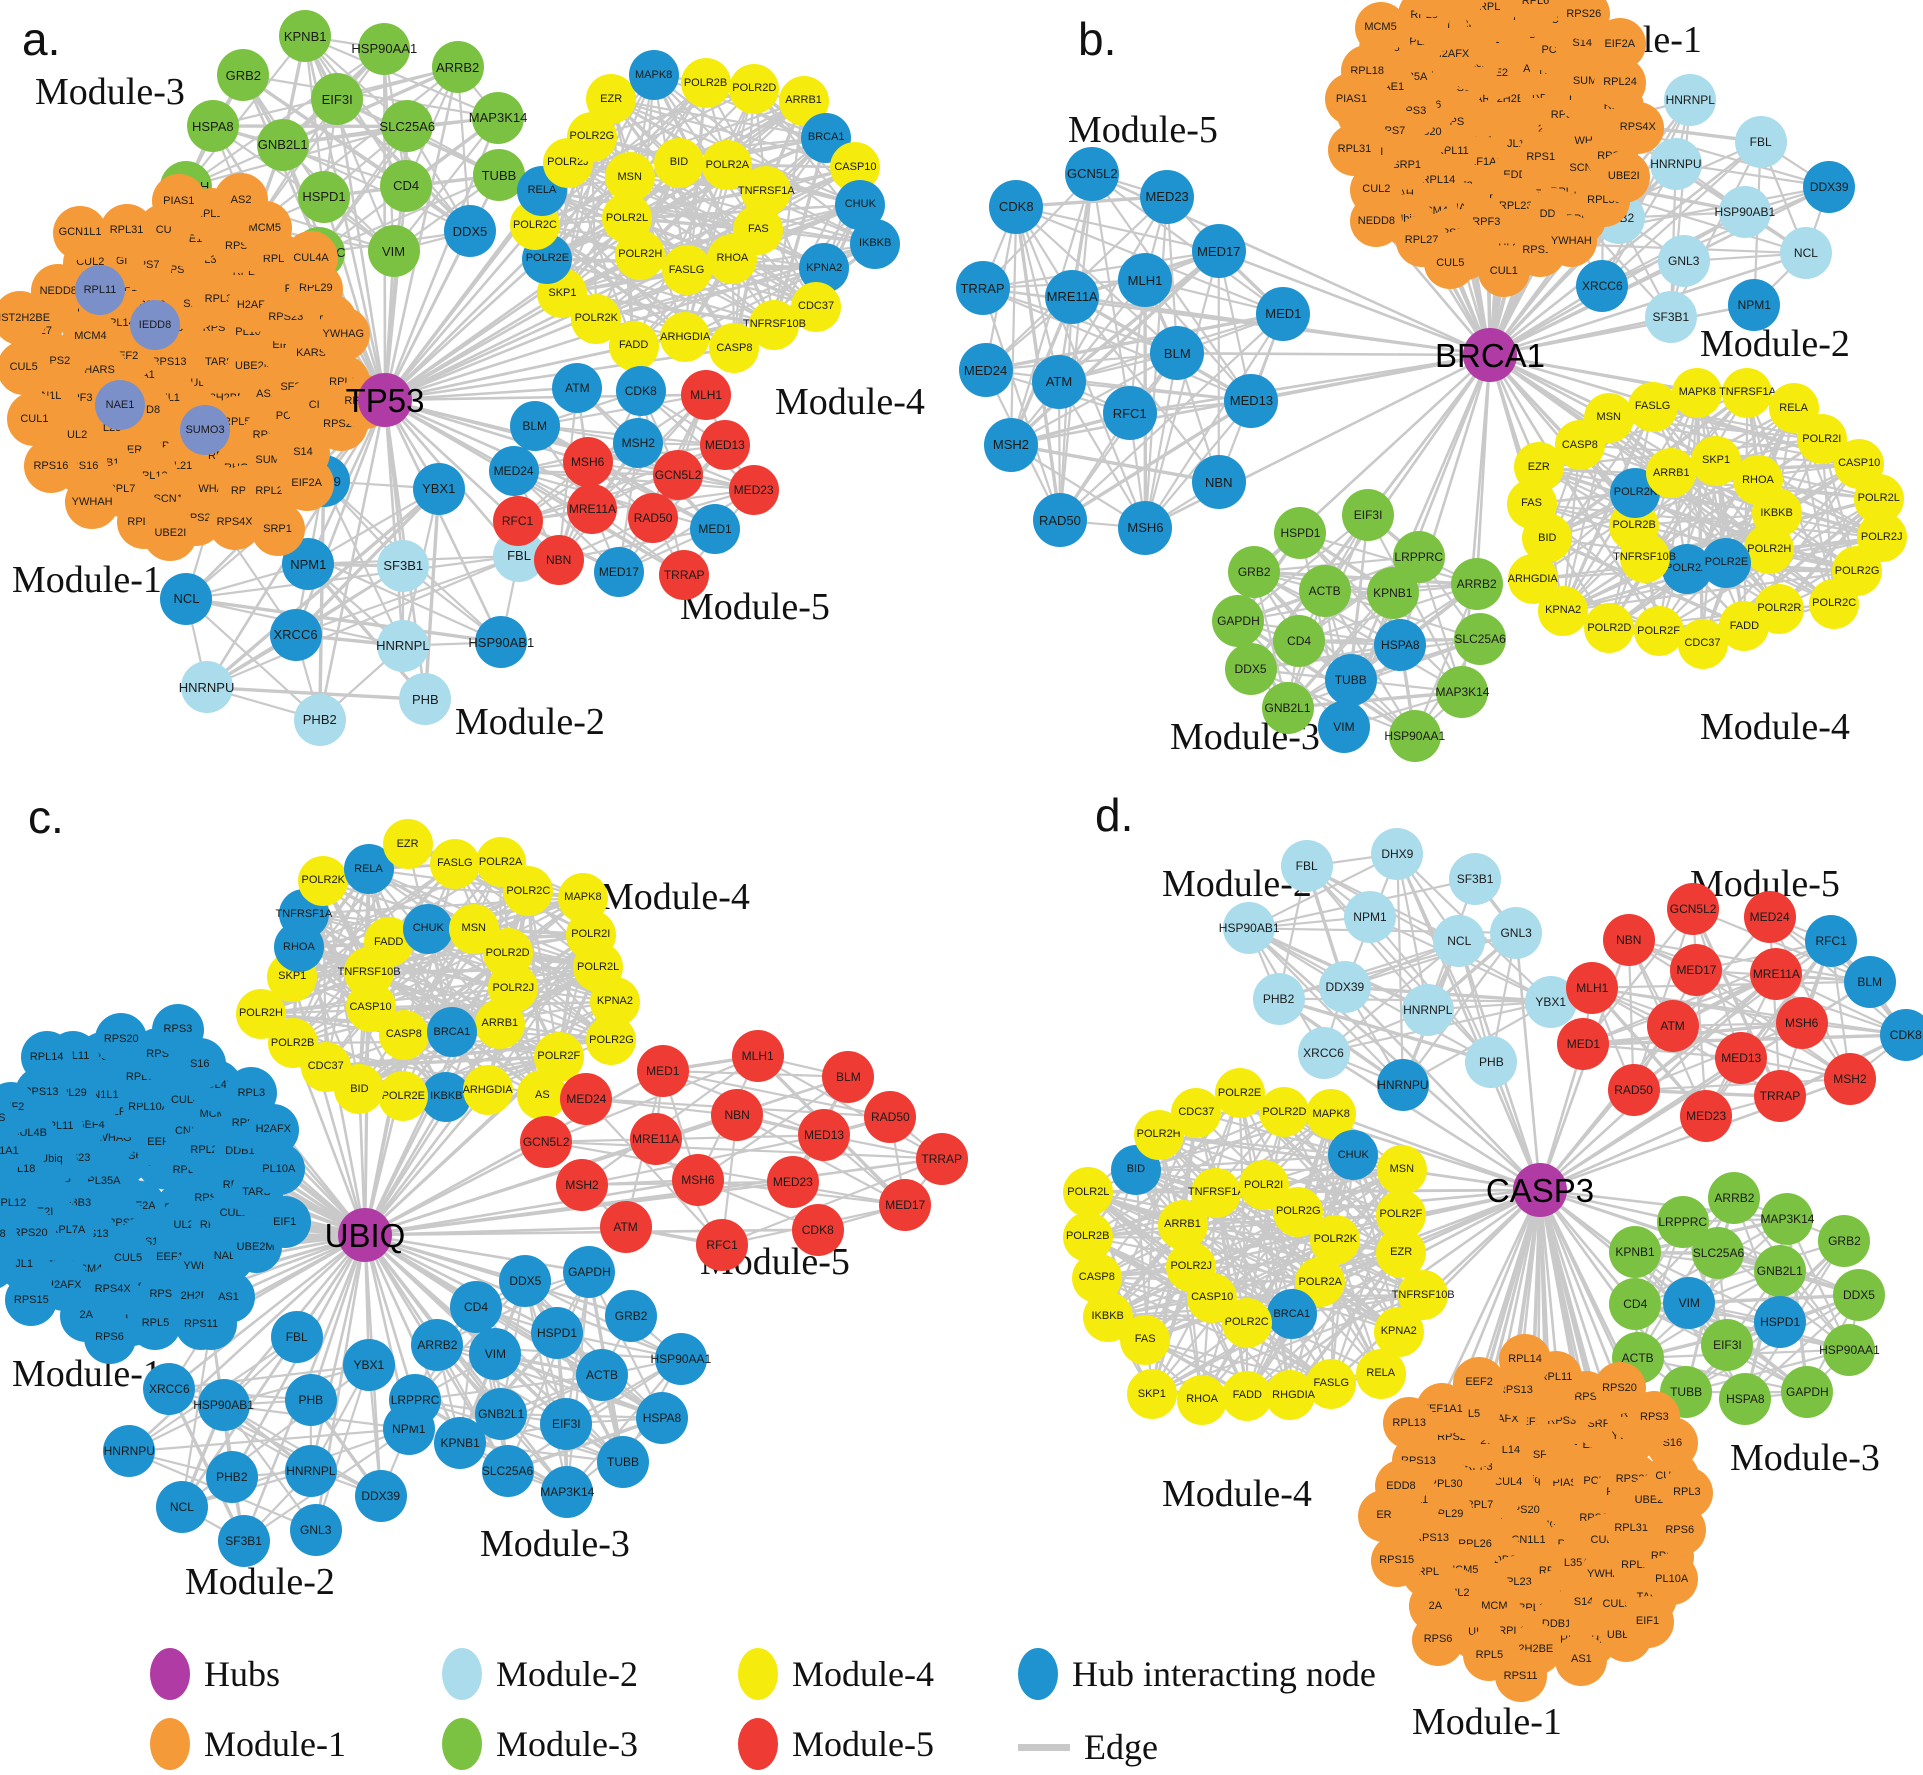 The image size is (1923, 1775). Describe the element at coordinates (1218, 482) in the screenshot. I see `node-nbn: NBN` at that location.